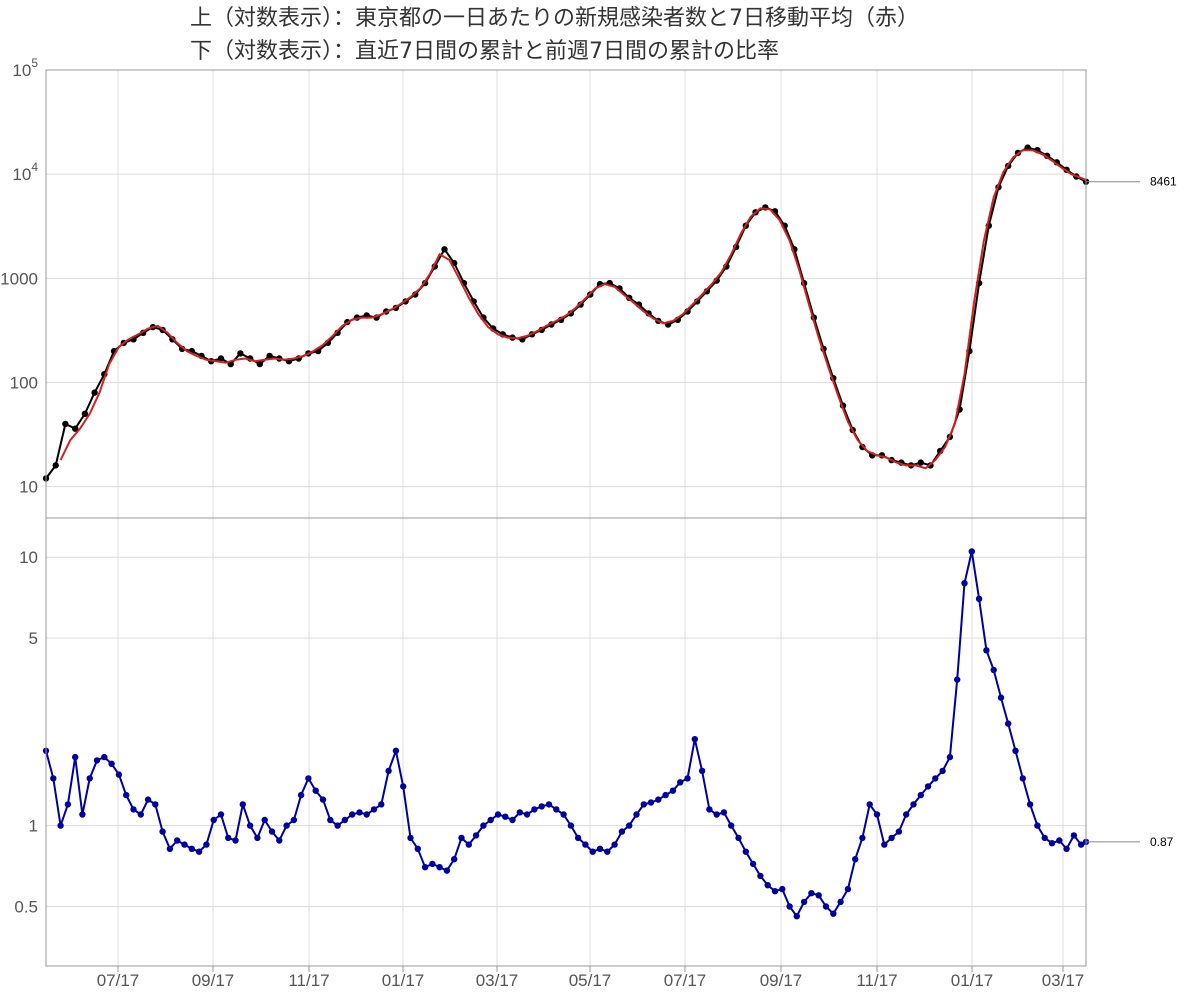  What do you see at coordinates (24, 382) in the screenshot?
I see `y-tick-label: 100` at bounding box center [24, 382].